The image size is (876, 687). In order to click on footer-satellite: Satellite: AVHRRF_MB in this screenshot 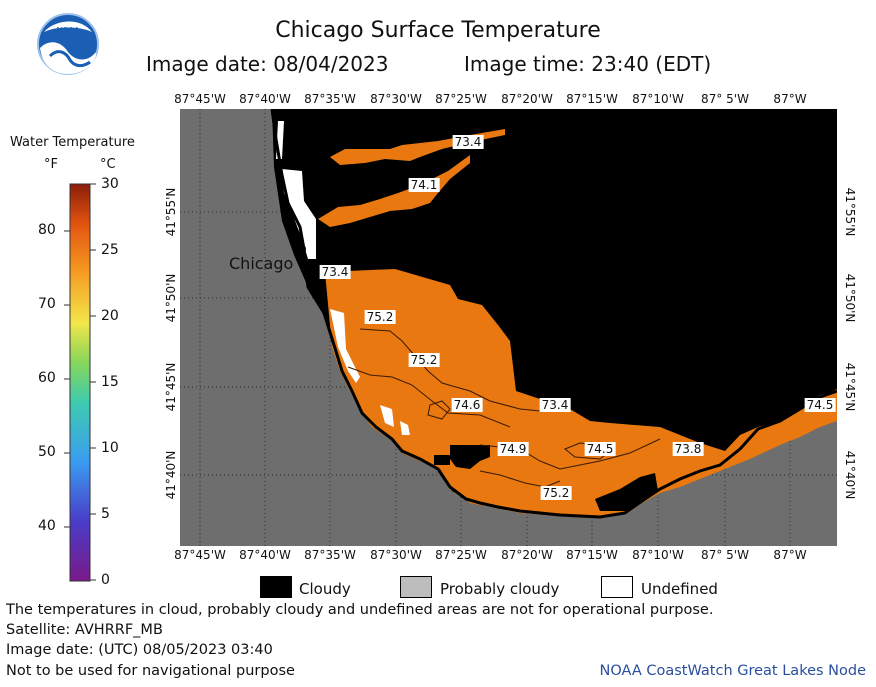, I will do `click(84, 630)`.